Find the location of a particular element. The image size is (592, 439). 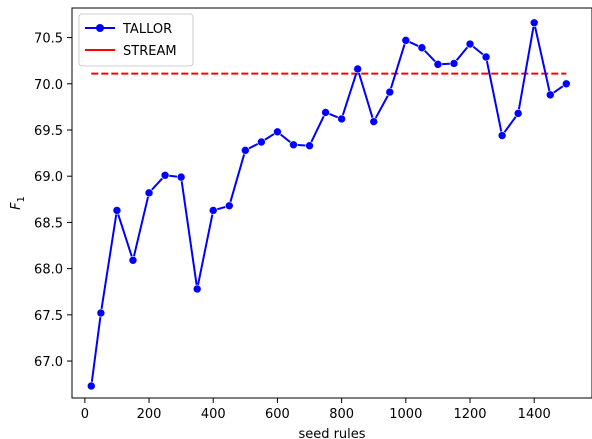

y-tick-label: 69.5 is located at coordinates (48, 131).